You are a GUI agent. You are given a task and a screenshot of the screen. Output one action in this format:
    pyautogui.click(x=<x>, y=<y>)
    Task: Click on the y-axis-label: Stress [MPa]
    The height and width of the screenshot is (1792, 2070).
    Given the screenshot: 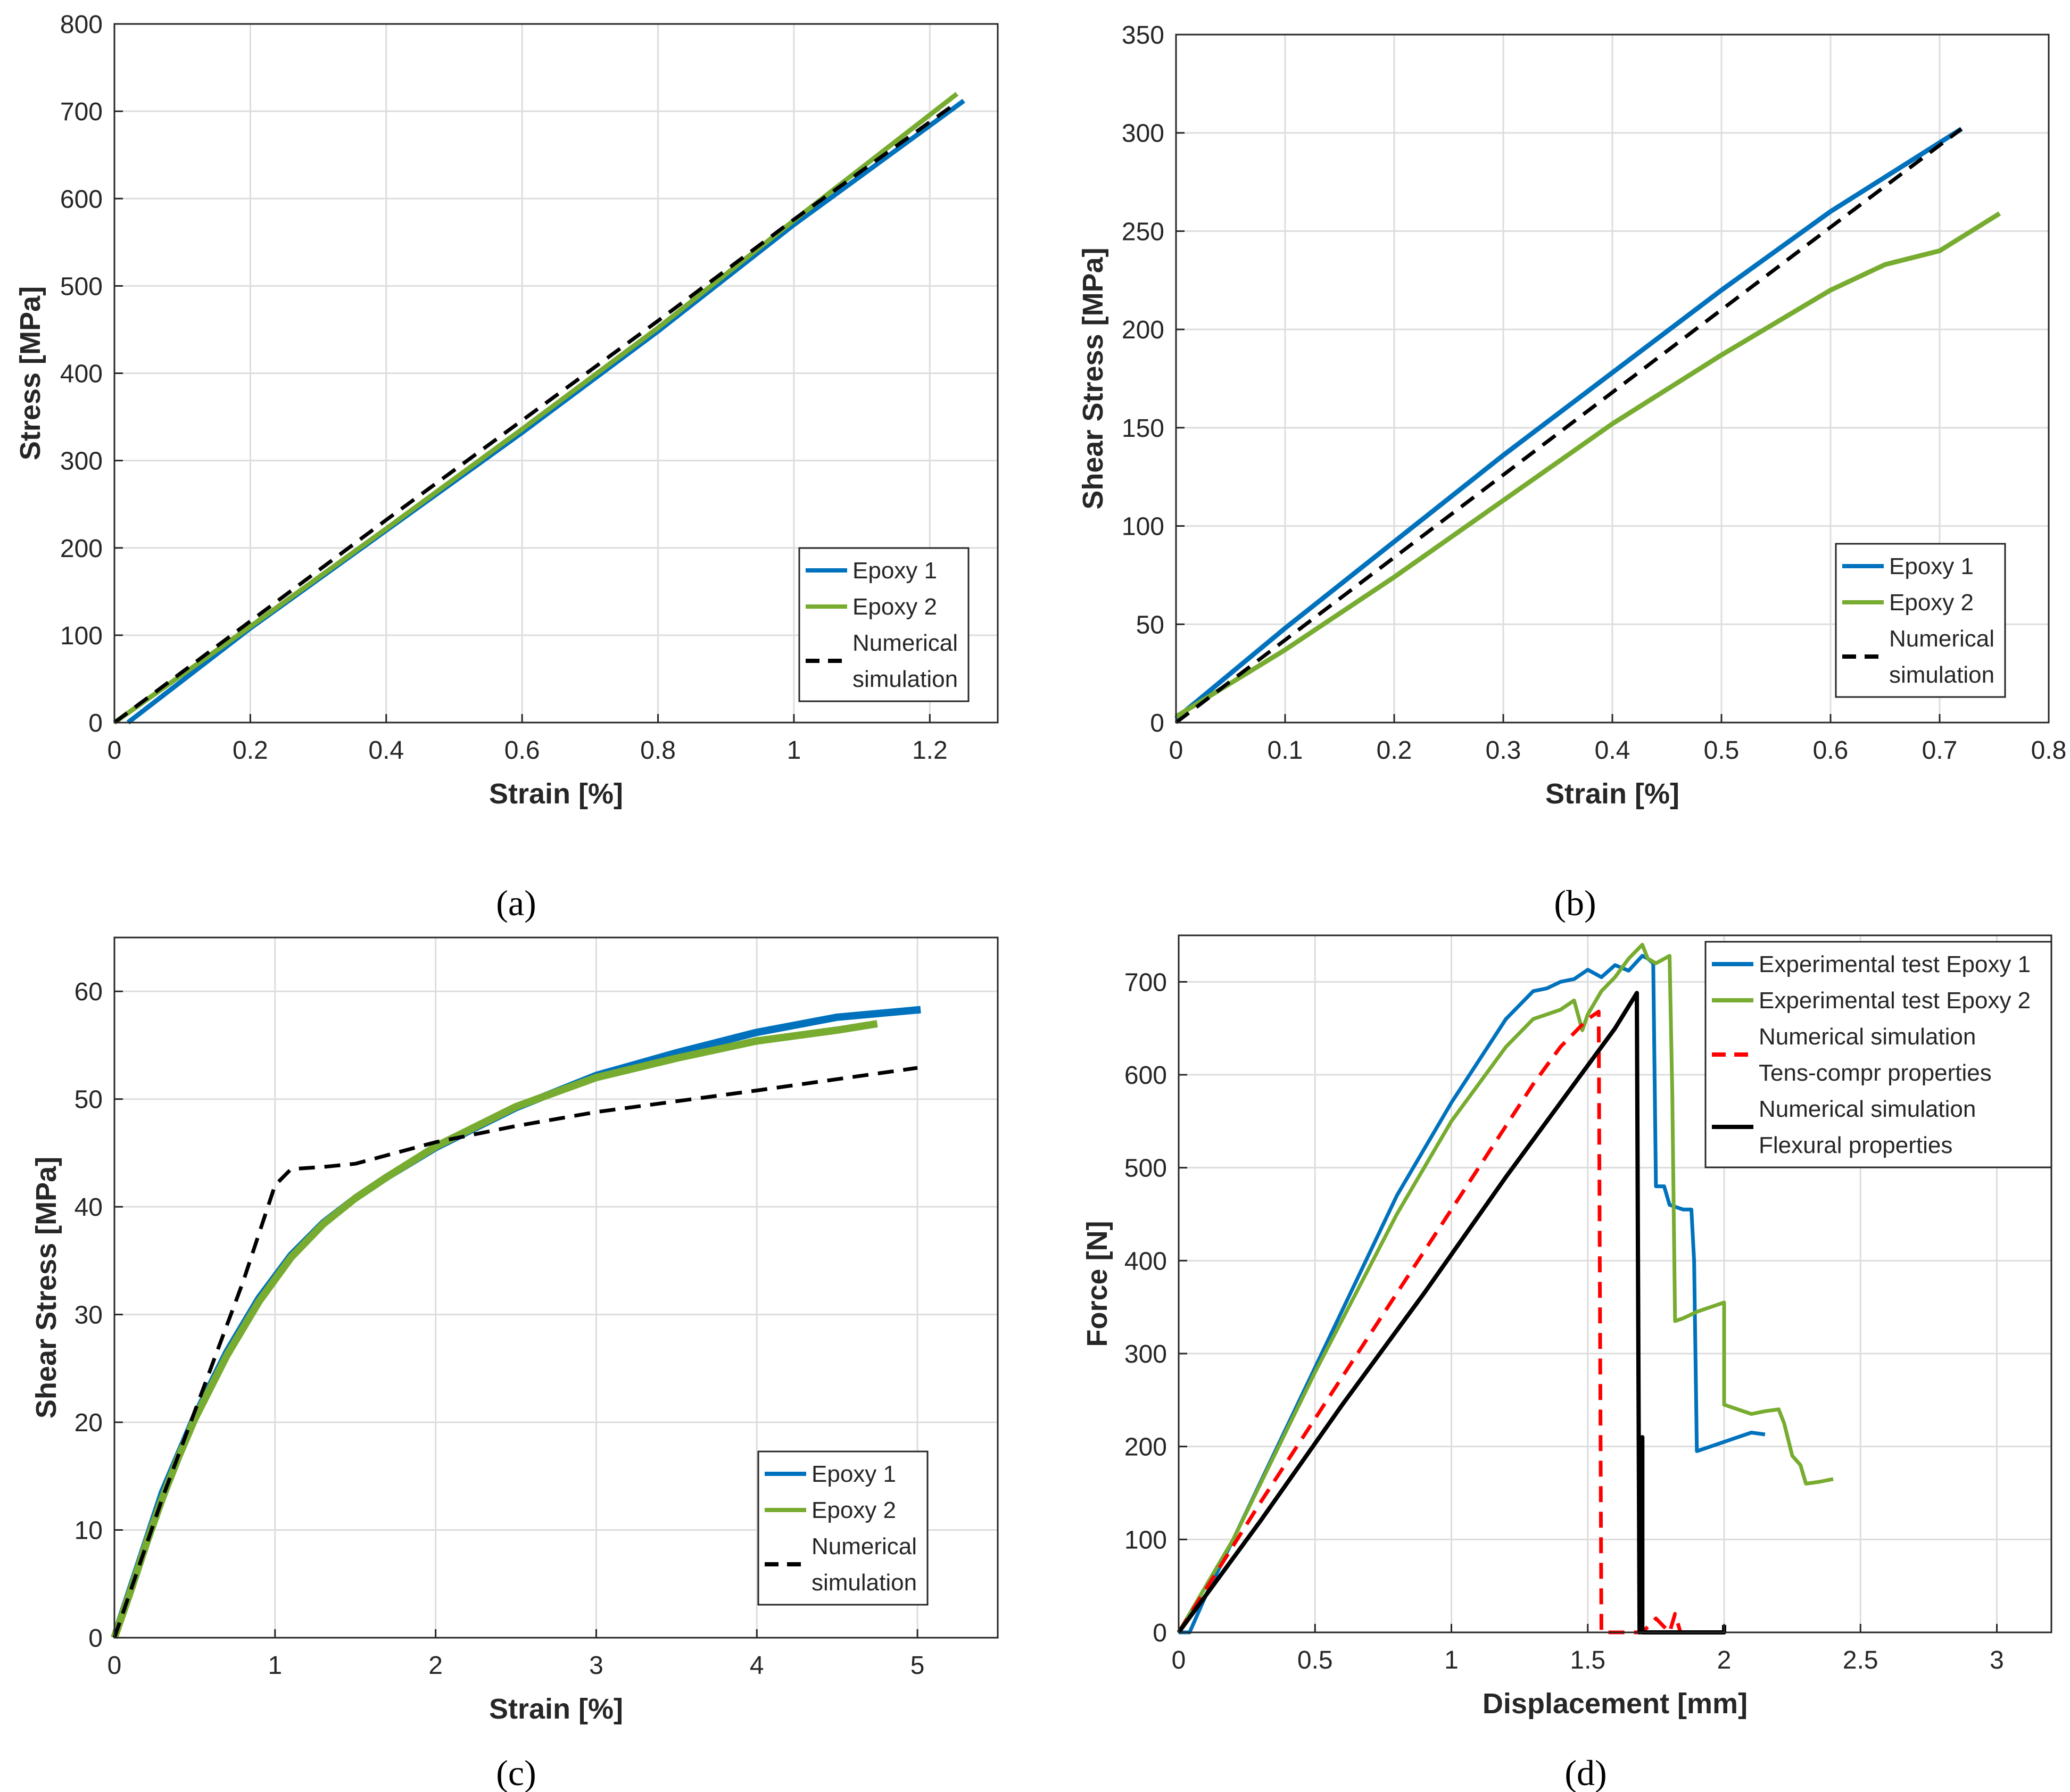 What is the action you would take?
    pyautogui.click(x=30, y=373)
    